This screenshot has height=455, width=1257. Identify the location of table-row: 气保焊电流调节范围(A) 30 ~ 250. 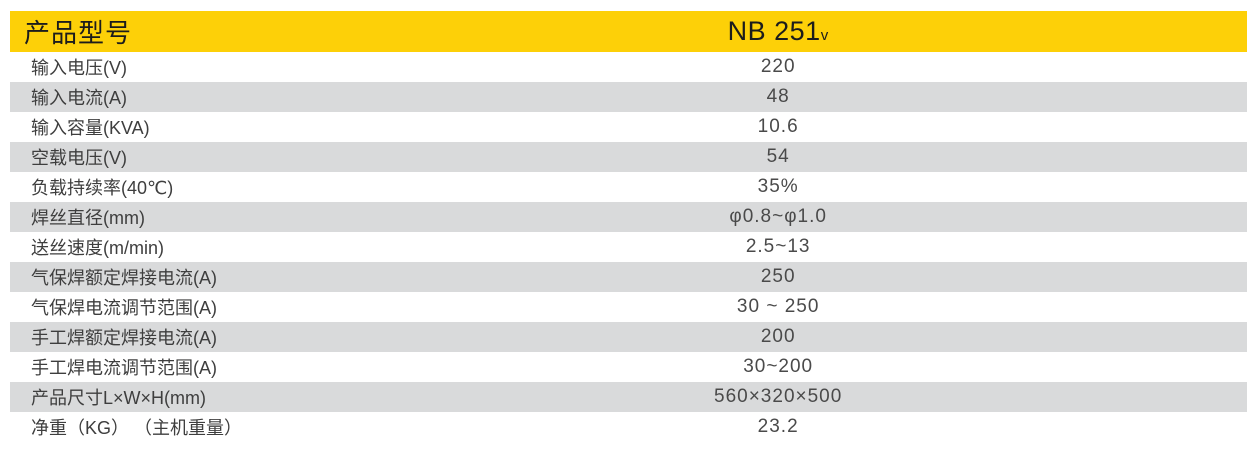
(628, 307).